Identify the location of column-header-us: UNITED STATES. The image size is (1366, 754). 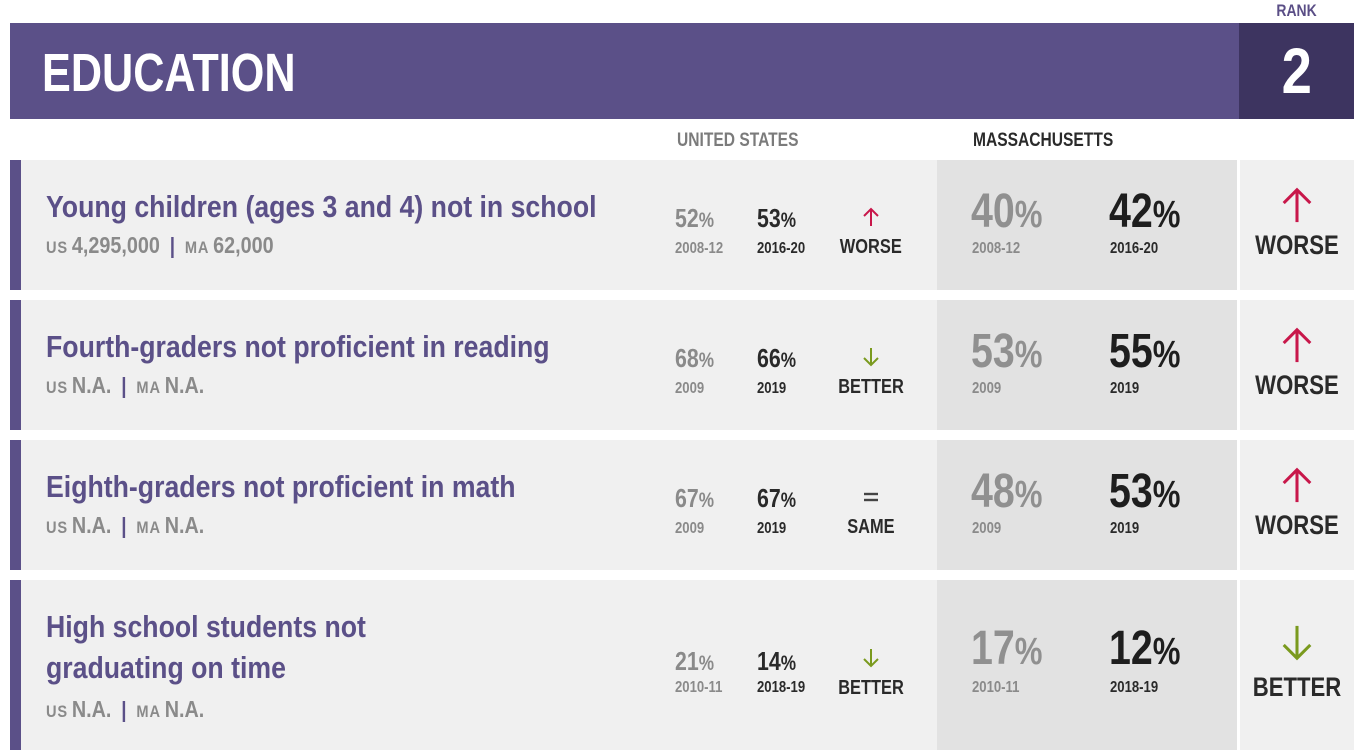
(738, 140).